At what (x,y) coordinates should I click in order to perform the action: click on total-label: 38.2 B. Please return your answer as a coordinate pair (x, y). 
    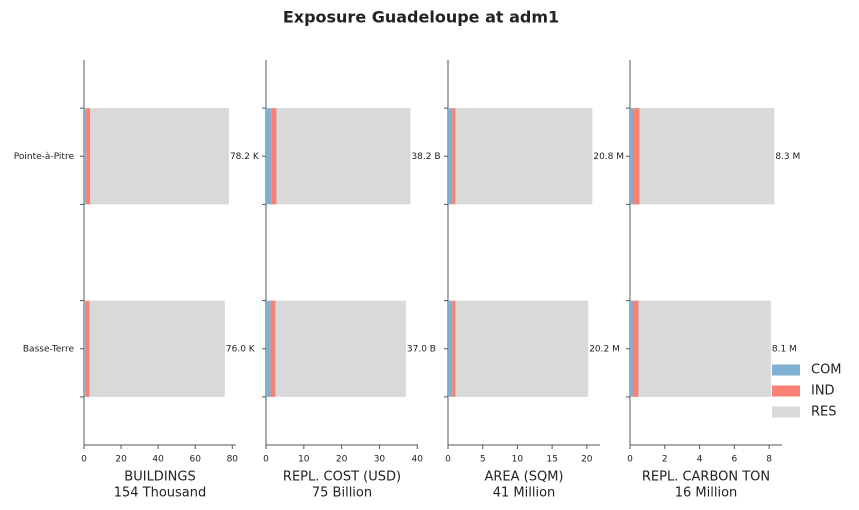
    Looking at the image, I should click on (425, 157).